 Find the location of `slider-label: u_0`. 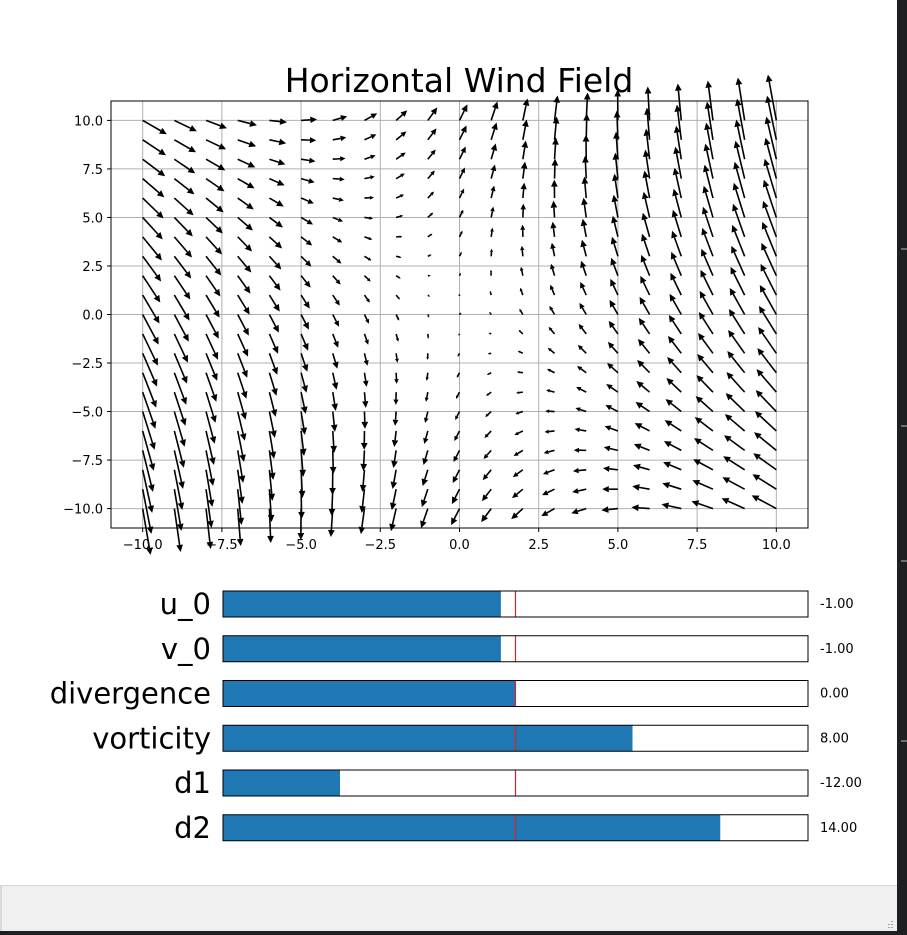

slider-label: u_0 is located at coordinates (185, 604).